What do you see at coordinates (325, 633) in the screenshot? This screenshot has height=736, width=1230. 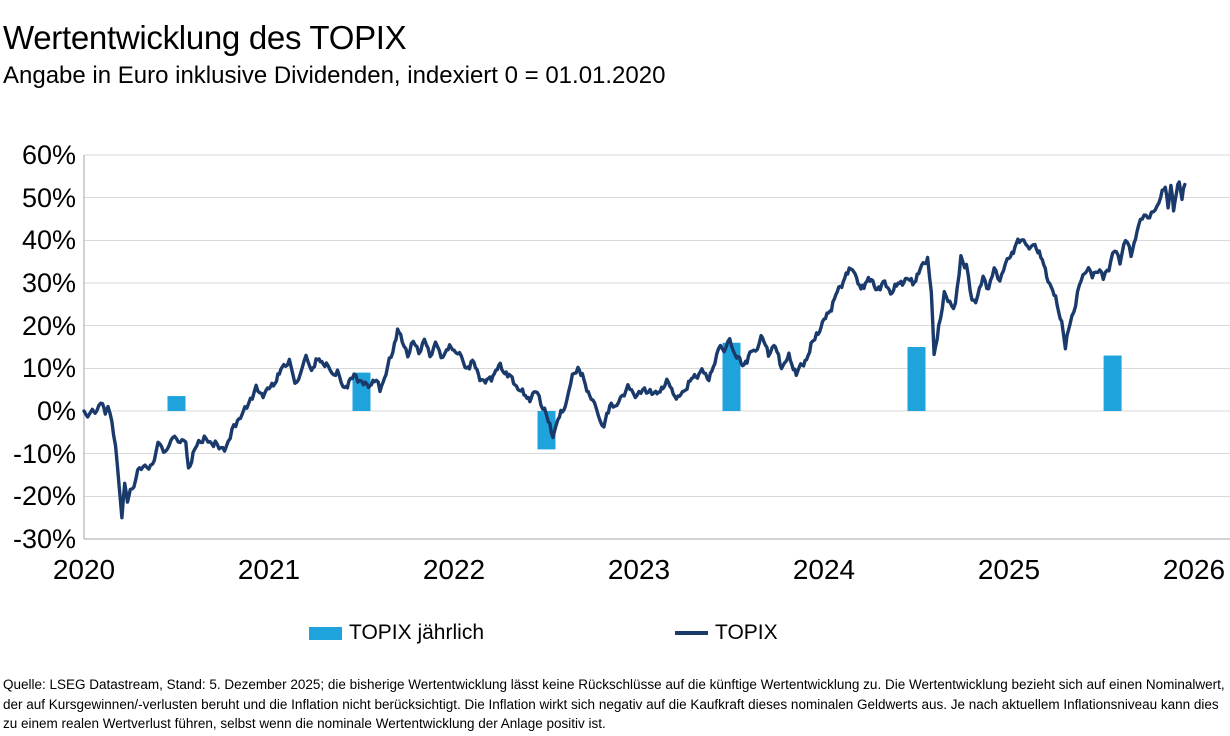 I see `bar-series-swatch-icon` at bounding box center [325, 633].